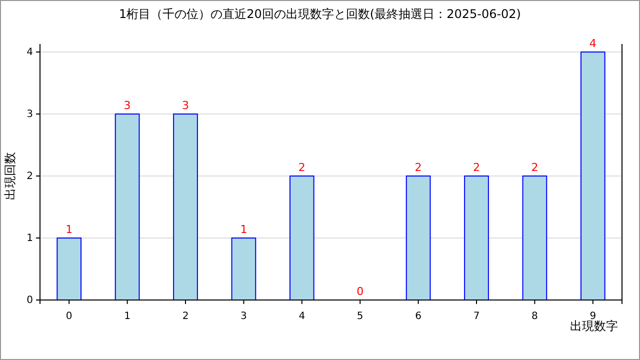 This screenshot has height=360, width=640. I want to click on y-tick-label: 0, so click(29, 300).